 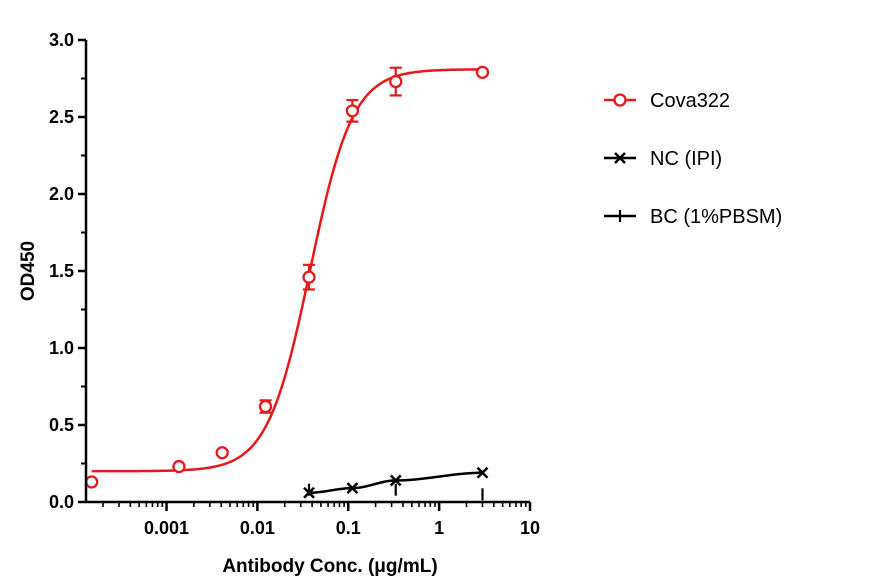 I want to click on y-tick-label: 1.5, so click(x=61, y=271).